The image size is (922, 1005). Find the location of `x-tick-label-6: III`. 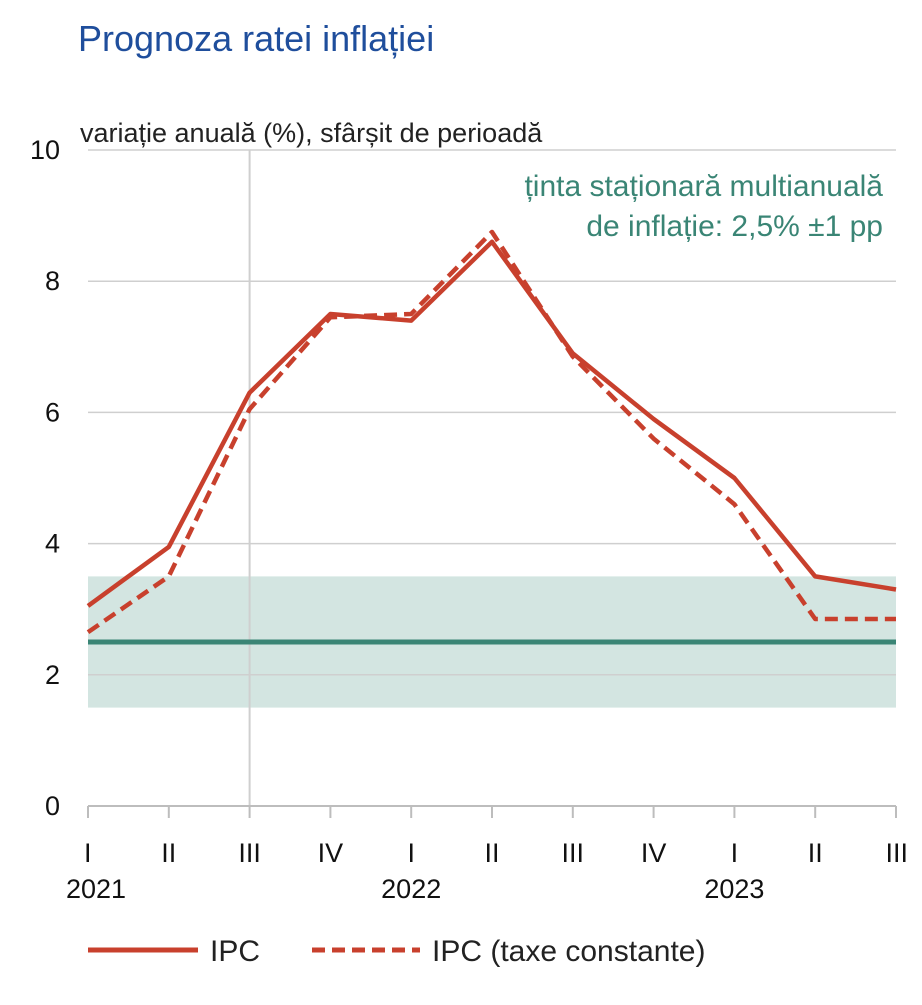

x-tick-label-6: III is located at coordinates (573, 853).